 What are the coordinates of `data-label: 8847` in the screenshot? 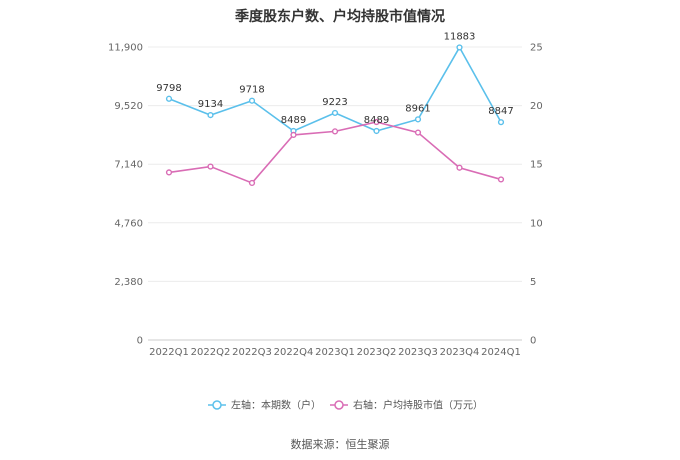 It's located at (500, 111).